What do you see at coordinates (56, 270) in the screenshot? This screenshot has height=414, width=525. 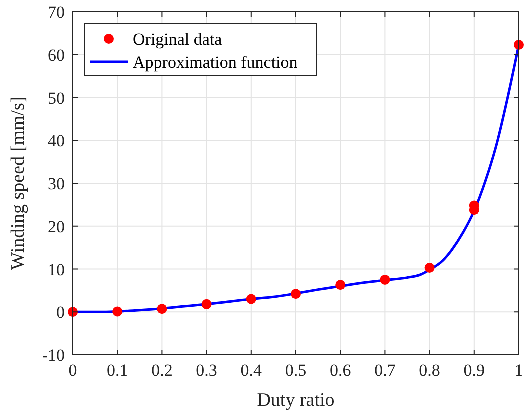 I see `y-tick-label: 10` at bounding box center [56, 270].